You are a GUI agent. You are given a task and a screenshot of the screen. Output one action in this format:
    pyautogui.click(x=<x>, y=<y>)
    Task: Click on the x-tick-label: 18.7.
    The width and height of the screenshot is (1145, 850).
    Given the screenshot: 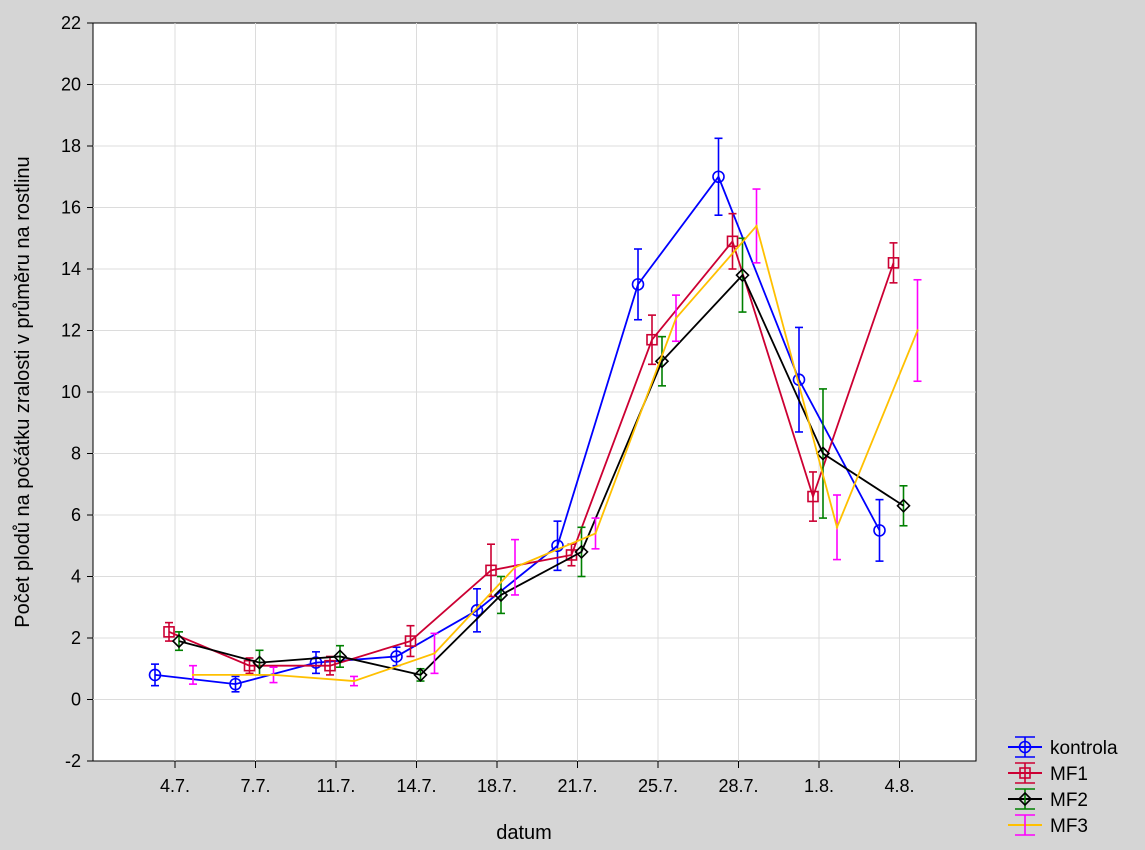 What is the action you would take?
    pyautogui.click(x=497, y=786)
    